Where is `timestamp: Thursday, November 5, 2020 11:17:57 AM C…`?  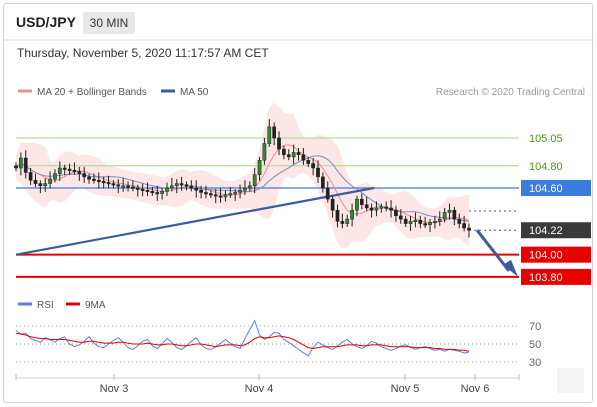
timestamp: Thursday, November 5, 2020 11:17:57 AM C… is located at coordinates (143, 53).